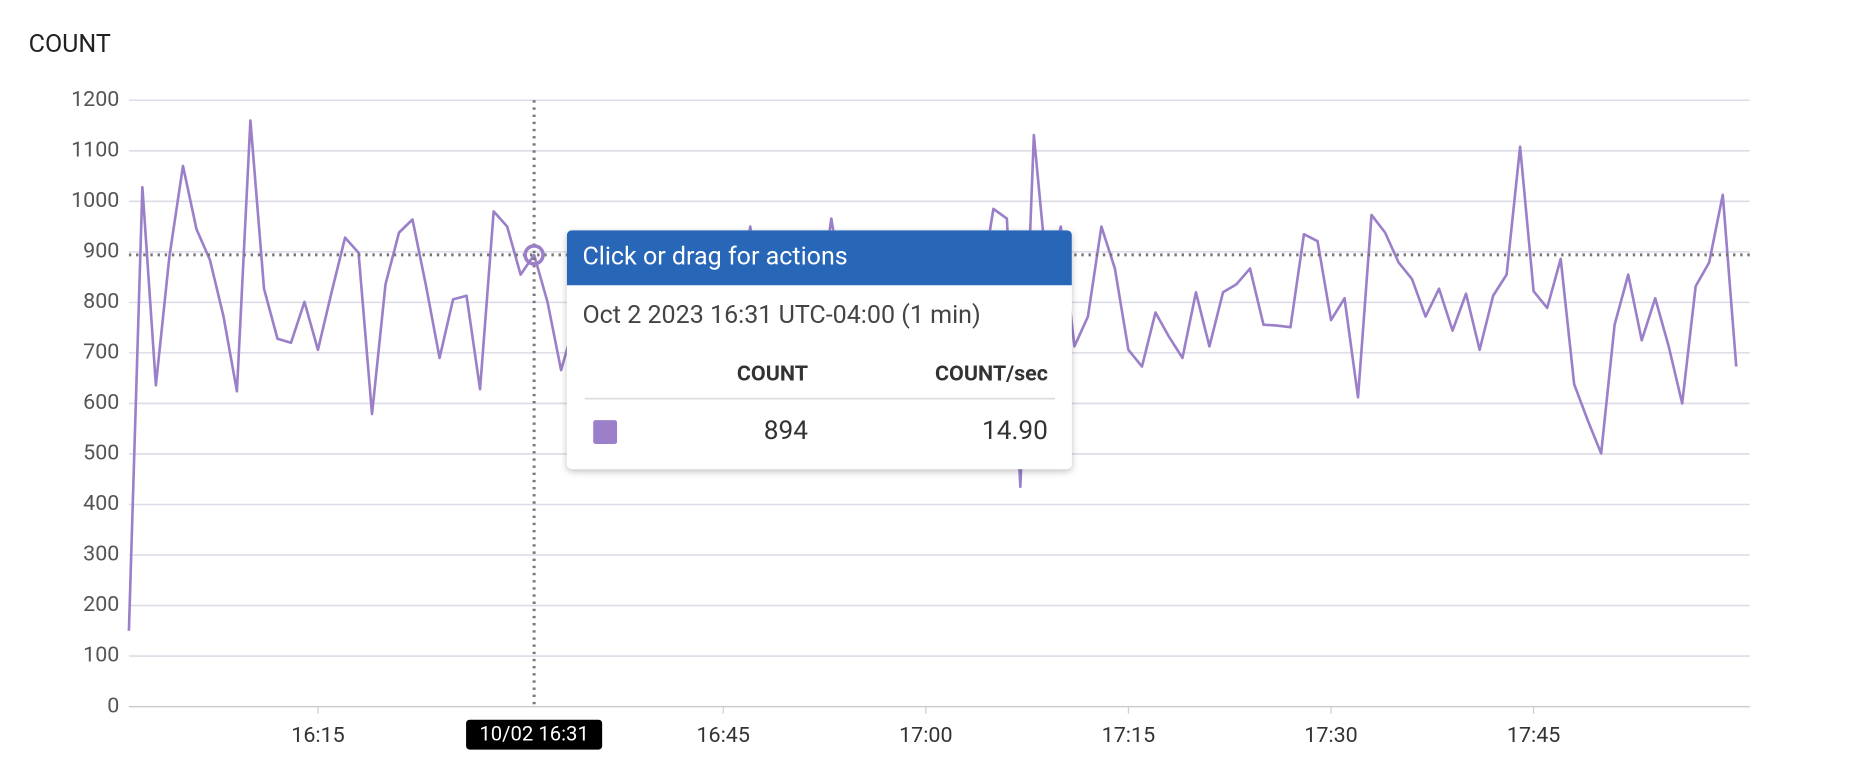 This screenshot has height=780, width=1850. I want to click on y-tick-label: 200, so click(101, 604).